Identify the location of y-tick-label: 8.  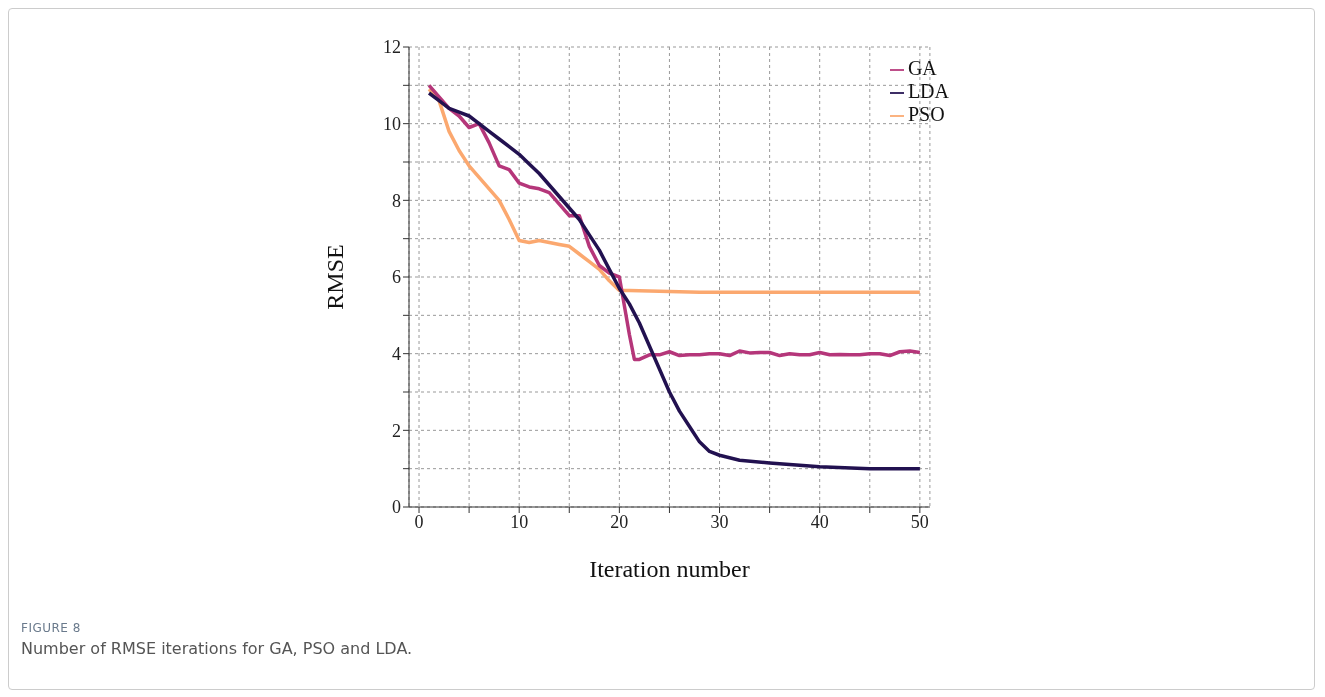
(396, 200).